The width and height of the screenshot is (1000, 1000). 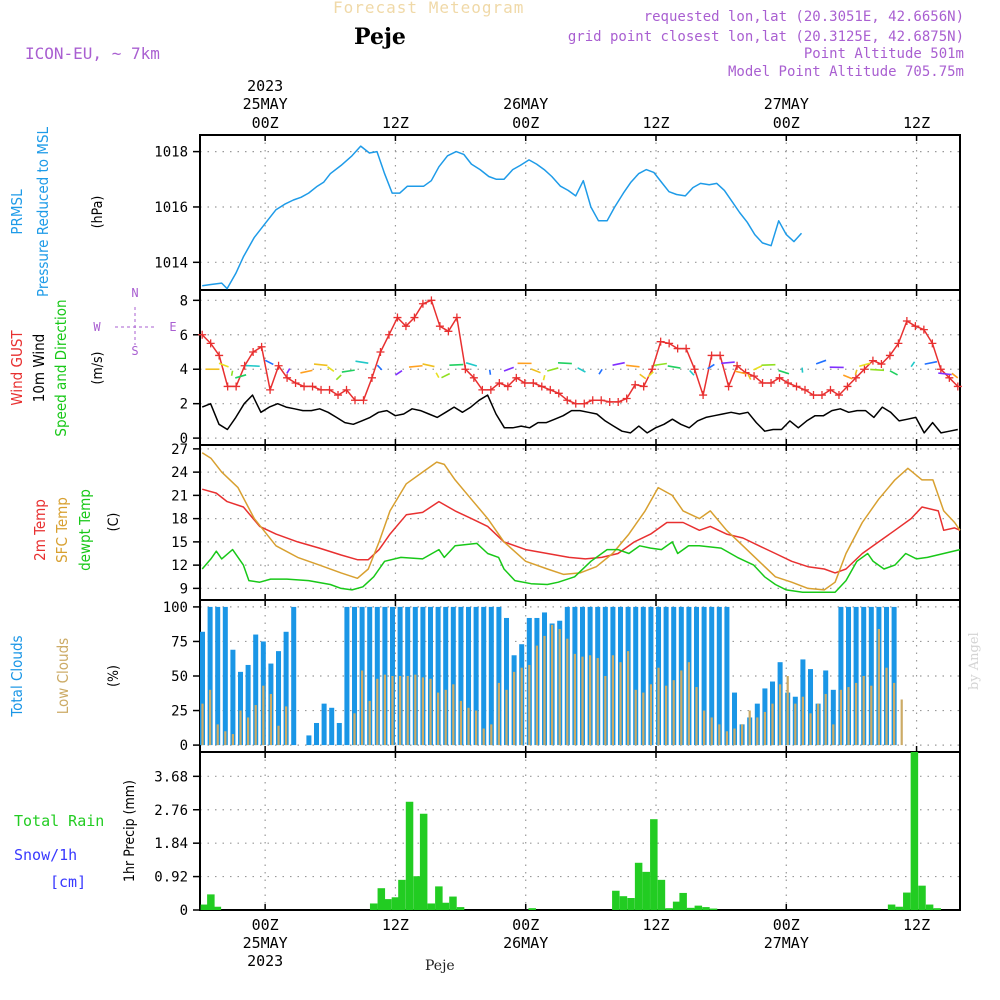 I want to click on top-time-label: 12Z, so click(x=916, y=123).